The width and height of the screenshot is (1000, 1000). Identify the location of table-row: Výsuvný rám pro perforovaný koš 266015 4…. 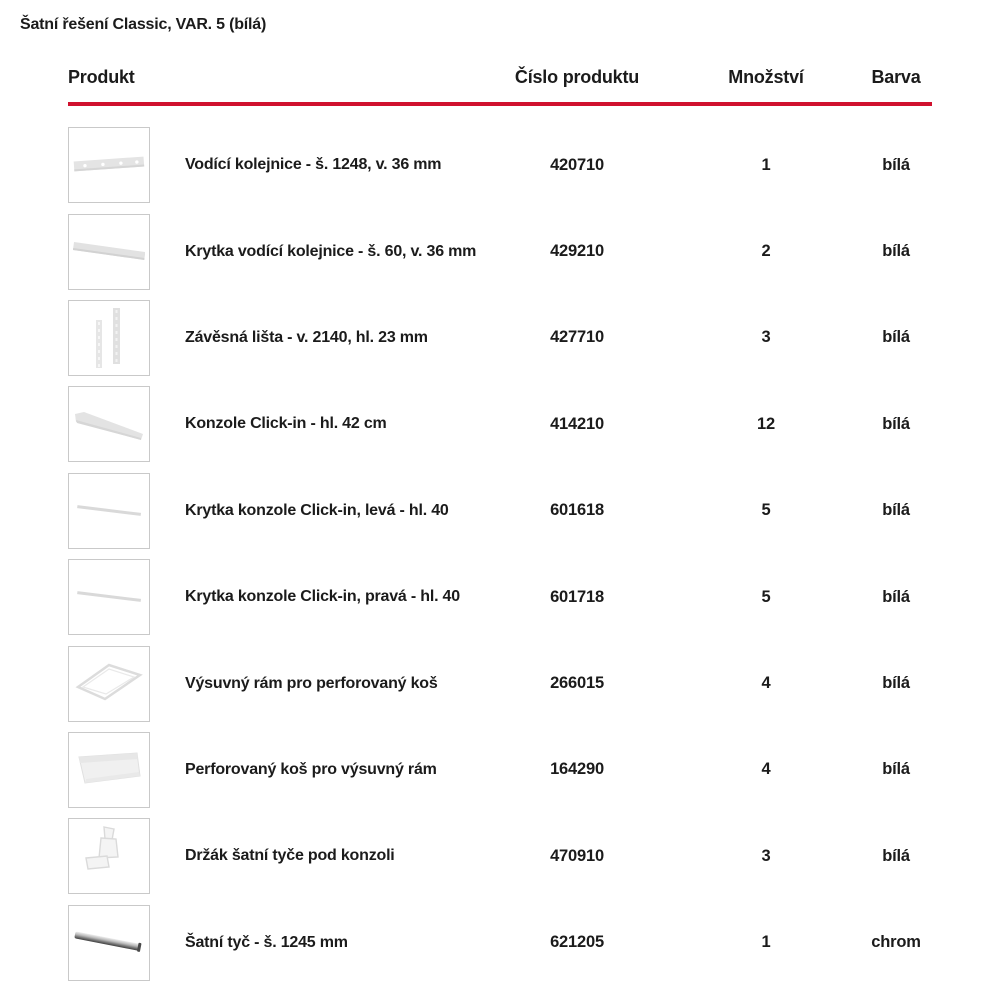
(500, 683).